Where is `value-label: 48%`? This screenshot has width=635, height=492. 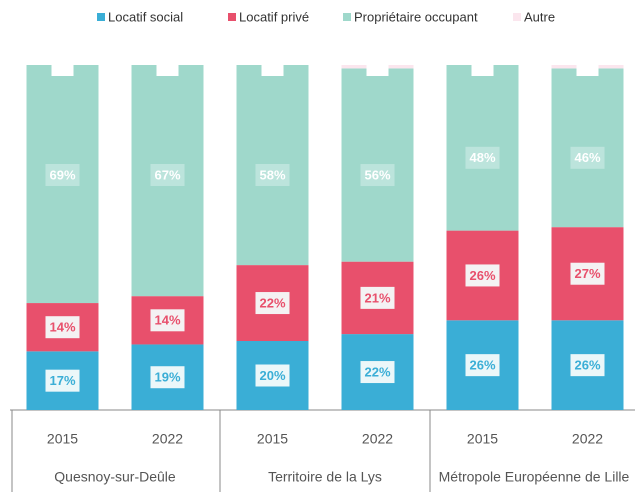 value-label: 48% is located at coordinates (482, 157).